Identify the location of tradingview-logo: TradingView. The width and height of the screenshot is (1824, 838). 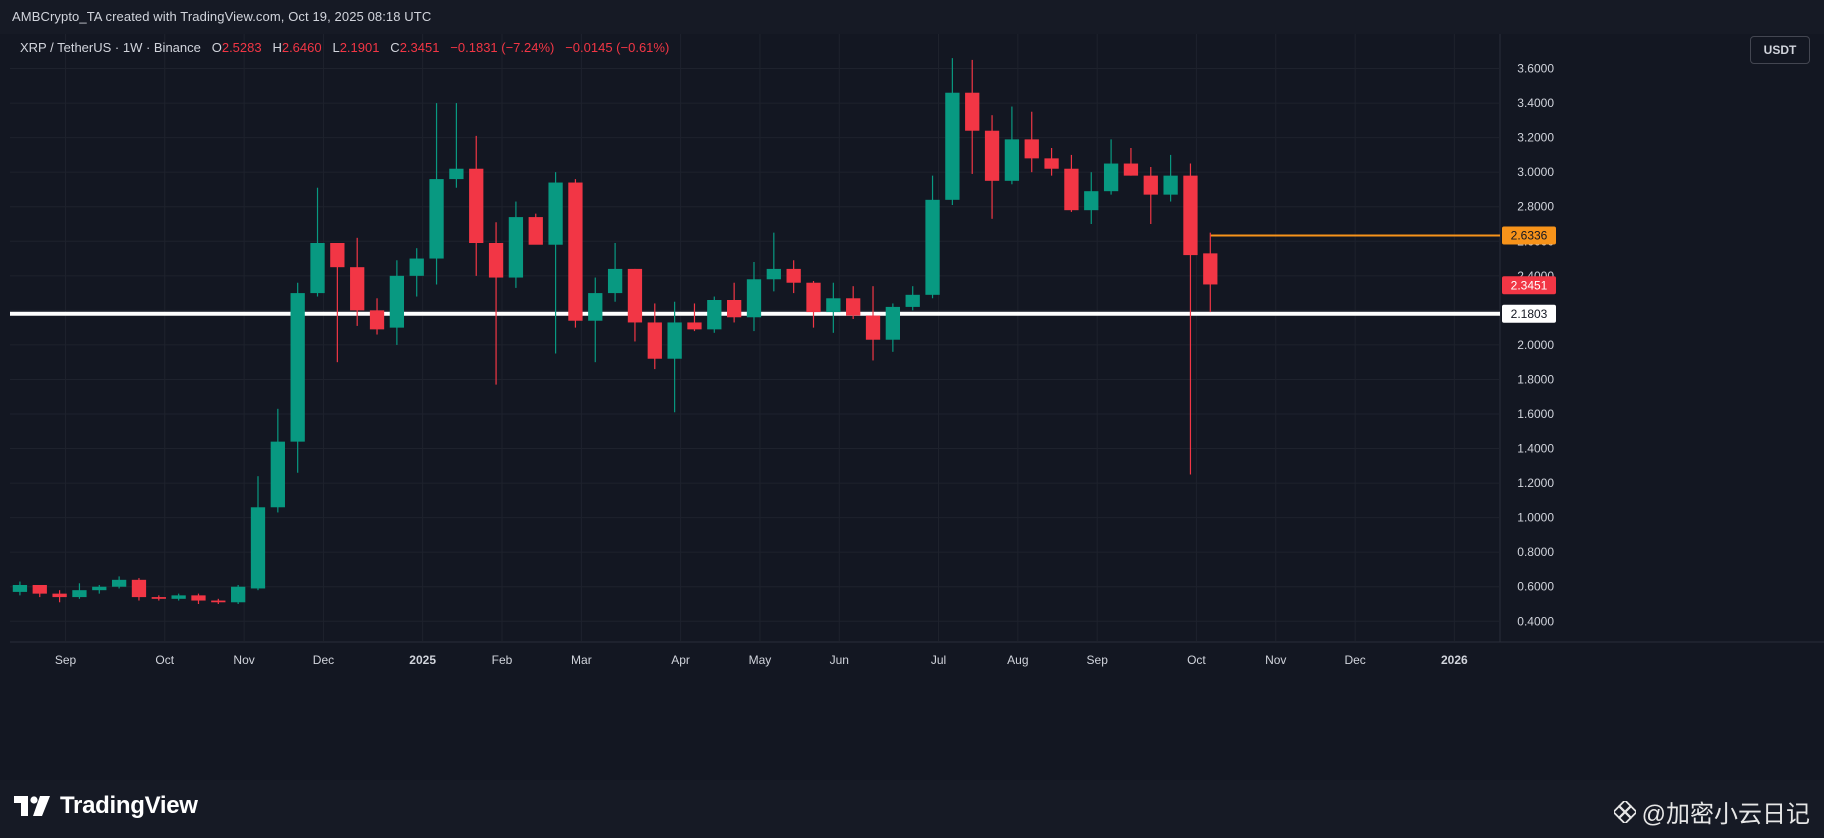
(106, 806).